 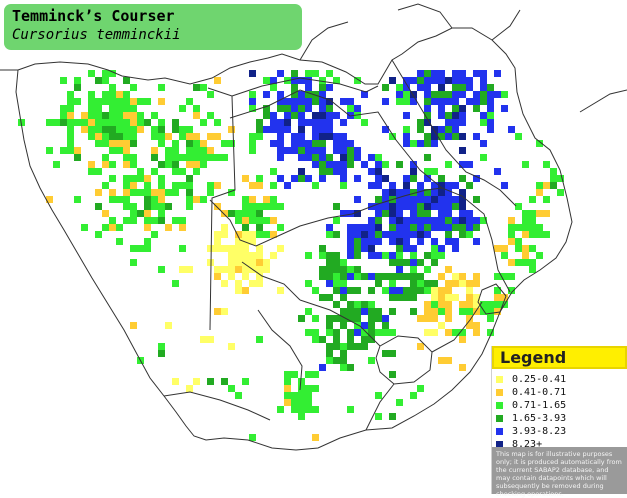 What do you see at coordinates (603, 101) in the screenshot?
I see `country-border-ne` at bounding box center [603, 101].